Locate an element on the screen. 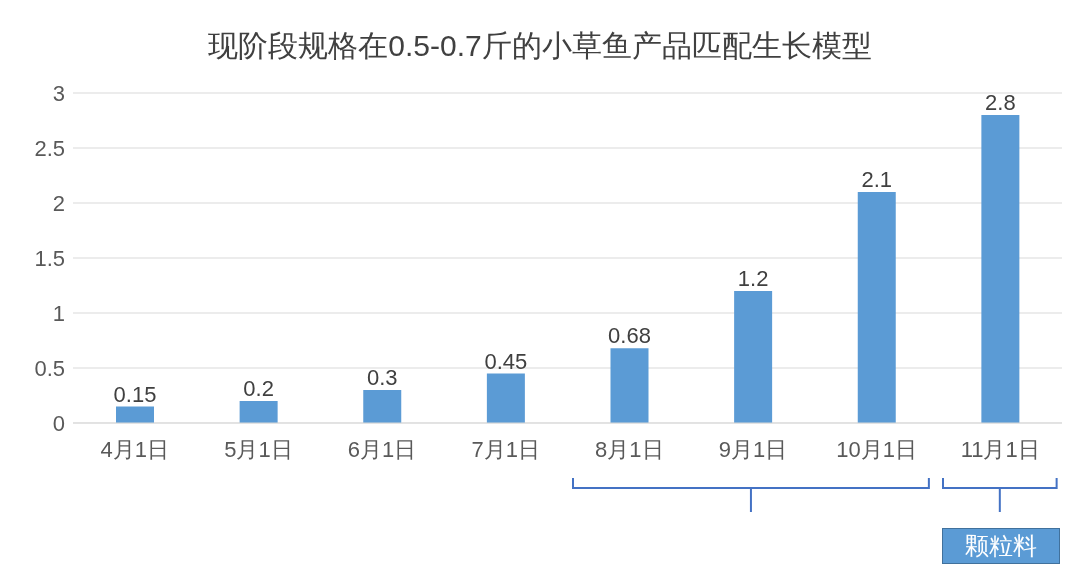 The width and height of the screenshot is (1080, 580). data-label: 2.1 is located at coordinates (877, 179).